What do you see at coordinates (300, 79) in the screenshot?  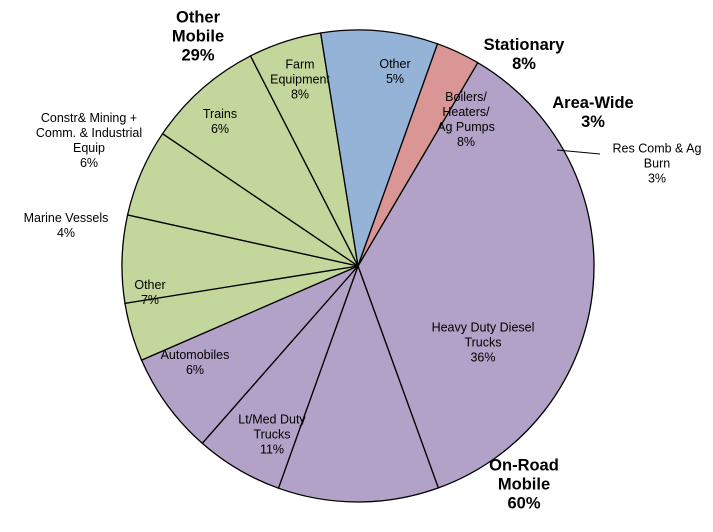 I see `slice-label-farm-7: Farm Equipment 8%` at bounding box center [300, 79].